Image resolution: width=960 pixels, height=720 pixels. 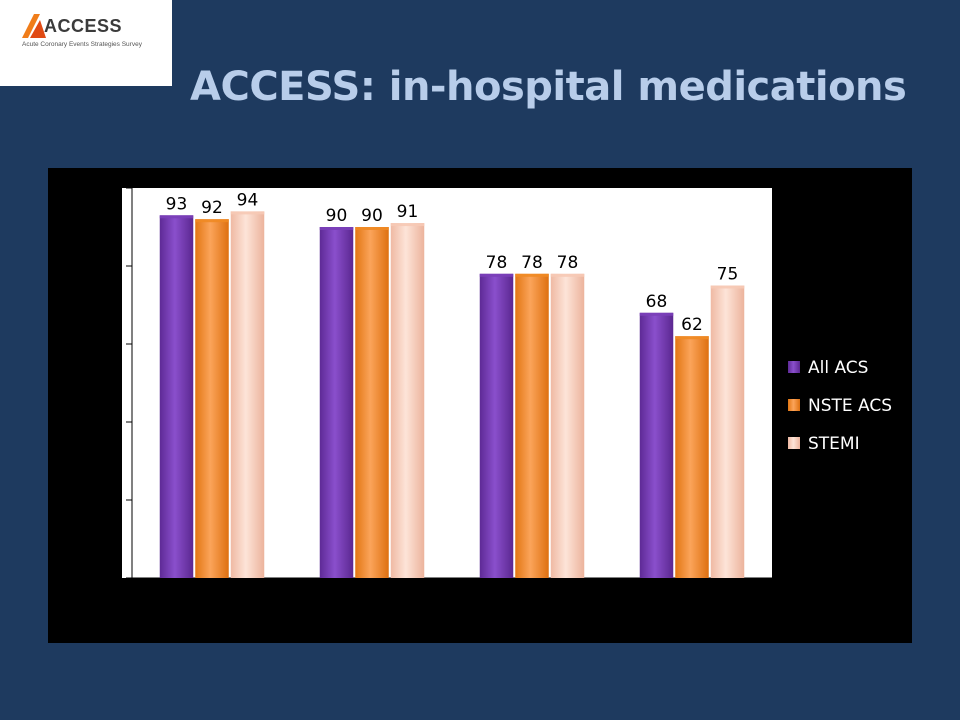 I want to click on legend-label: STEMI, so click(x=834, y=444).